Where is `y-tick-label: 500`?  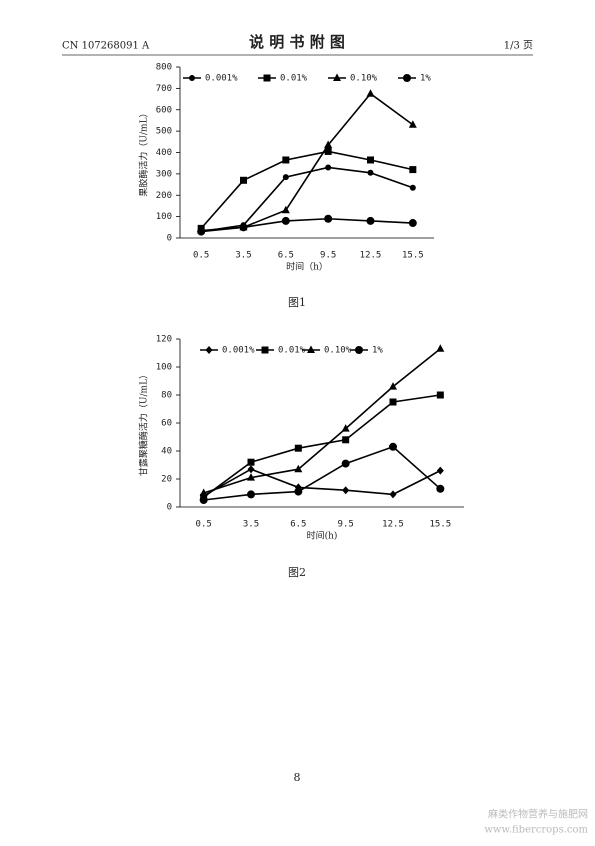 y-tick-label: 500 is located at coordinates (164, 132).